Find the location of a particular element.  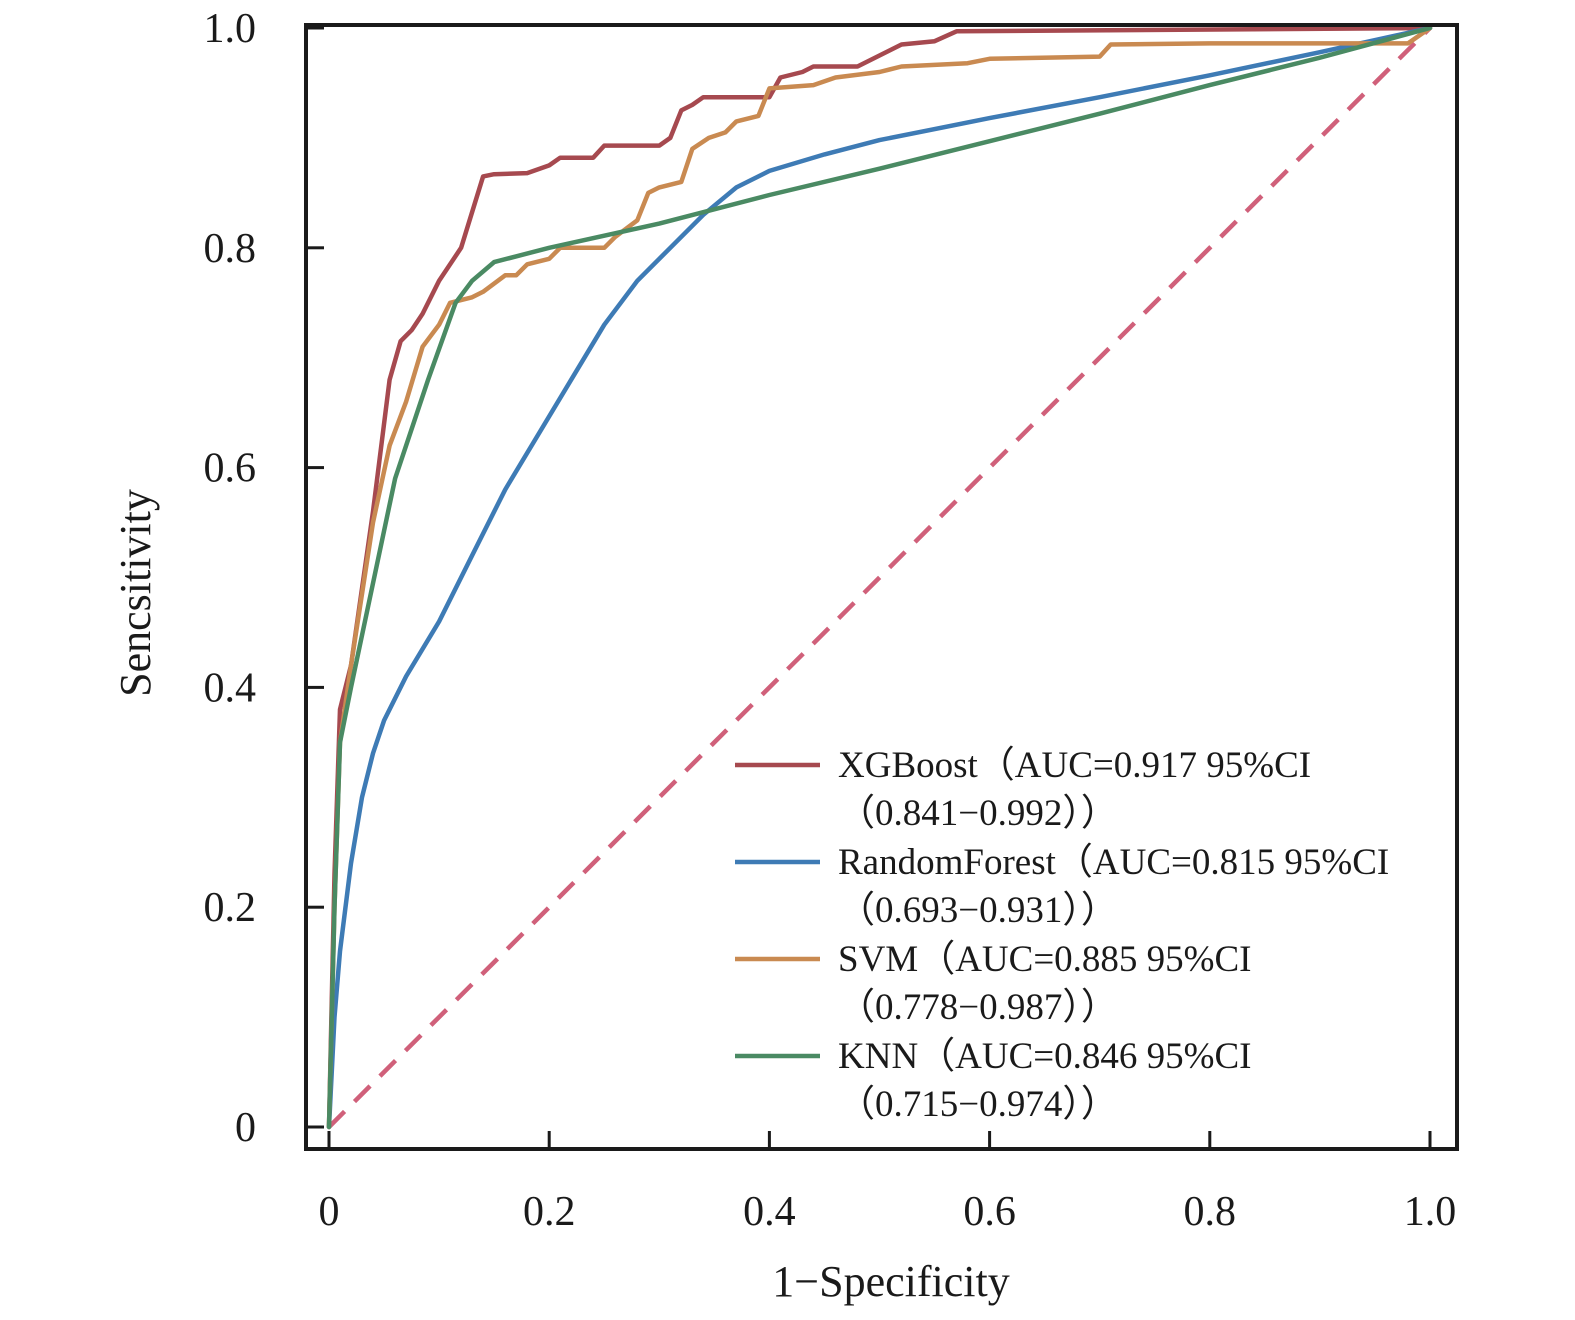

y-tick-label: 0.6 is located at coordinates (230, 469).